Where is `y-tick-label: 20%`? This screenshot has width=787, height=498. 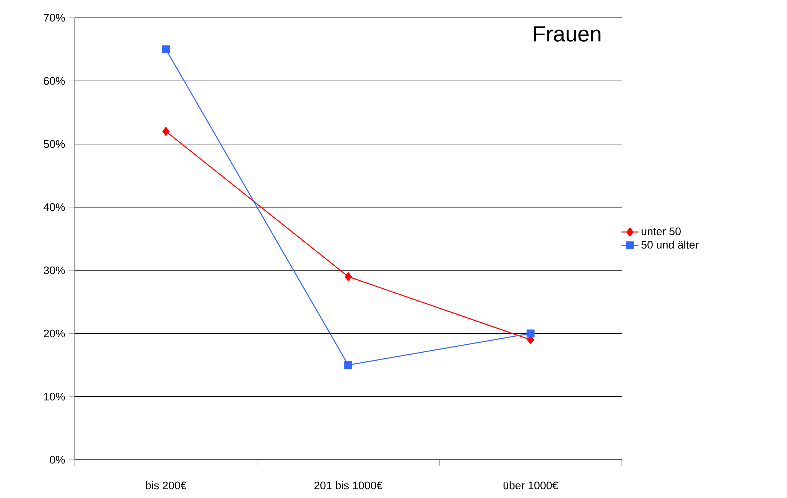 y-tick-label: 20% is located at coordinates (55, 334).